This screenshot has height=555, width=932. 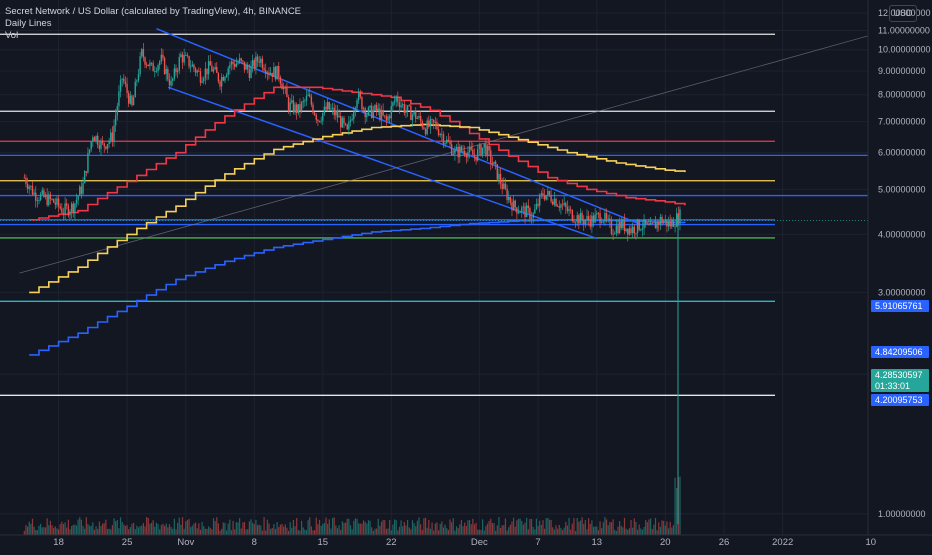 I want to click on x-tick-label: 18, so click(x=58, y=542).